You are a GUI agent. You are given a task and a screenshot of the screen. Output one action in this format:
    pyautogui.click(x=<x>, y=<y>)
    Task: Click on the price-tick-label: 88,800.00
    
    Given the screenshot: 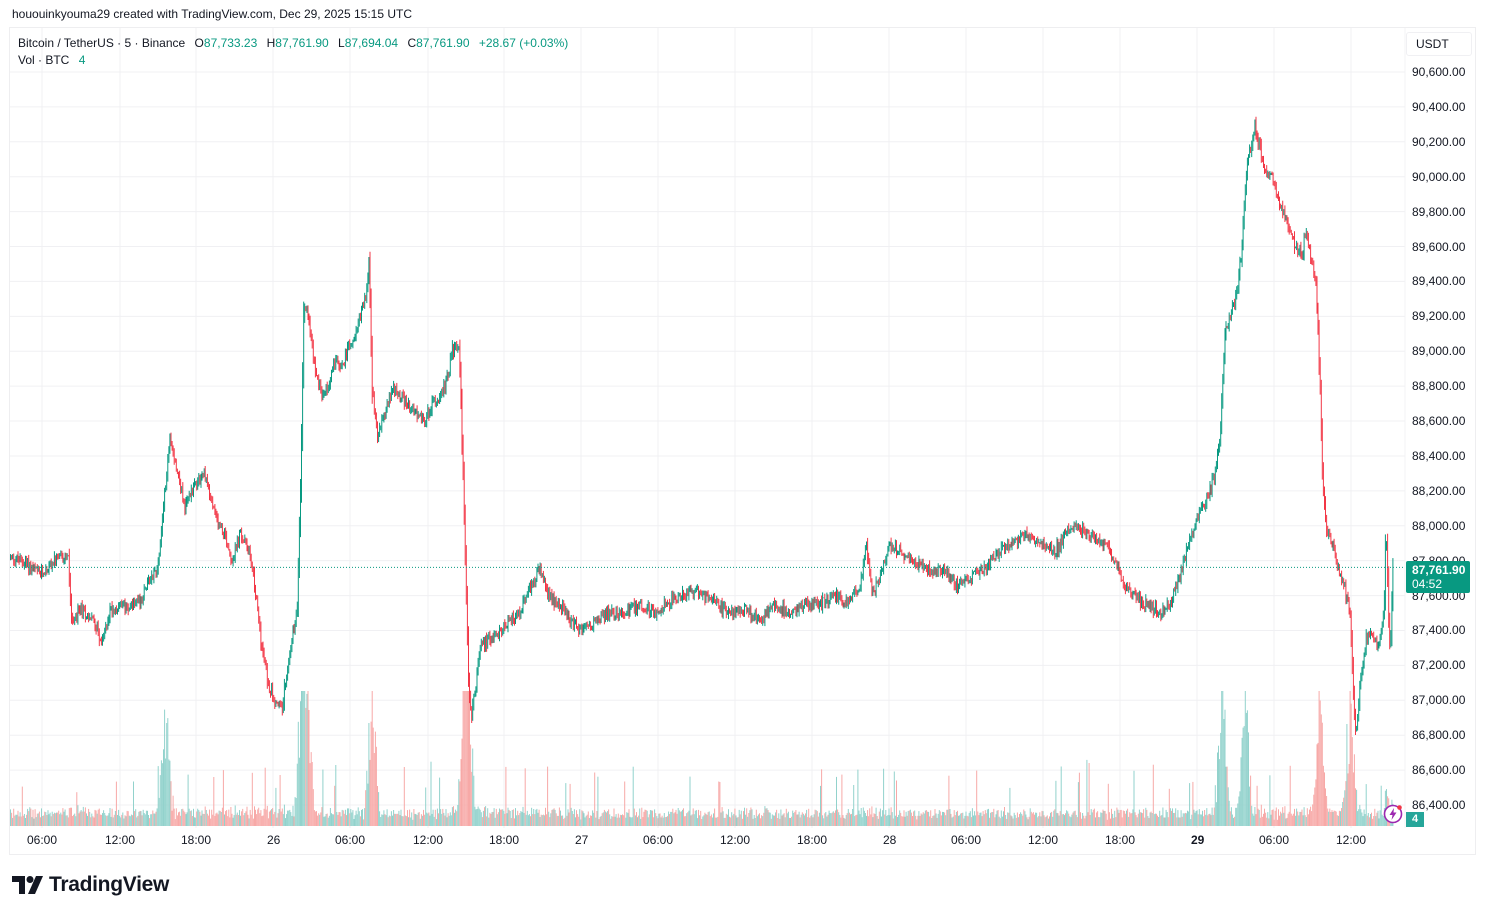 What is the action you would take?
    pyautogui.click(x=1439, y=386)
    